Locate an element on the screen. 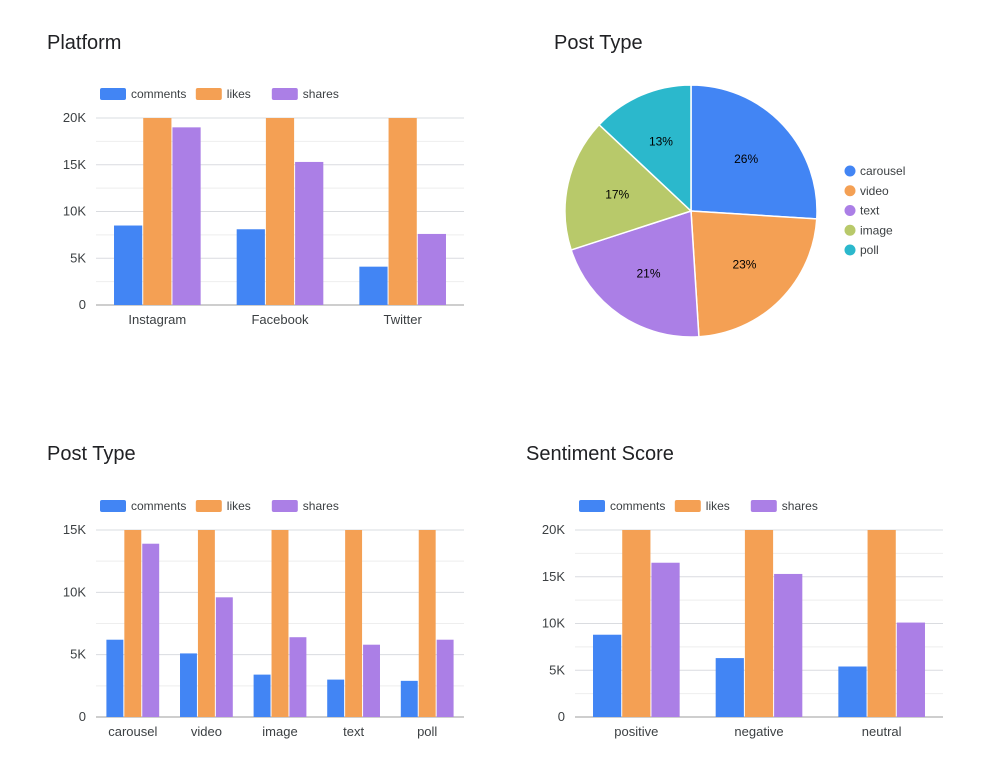  platform-bar-shares-Twitter is located at coordinates (431, 269).